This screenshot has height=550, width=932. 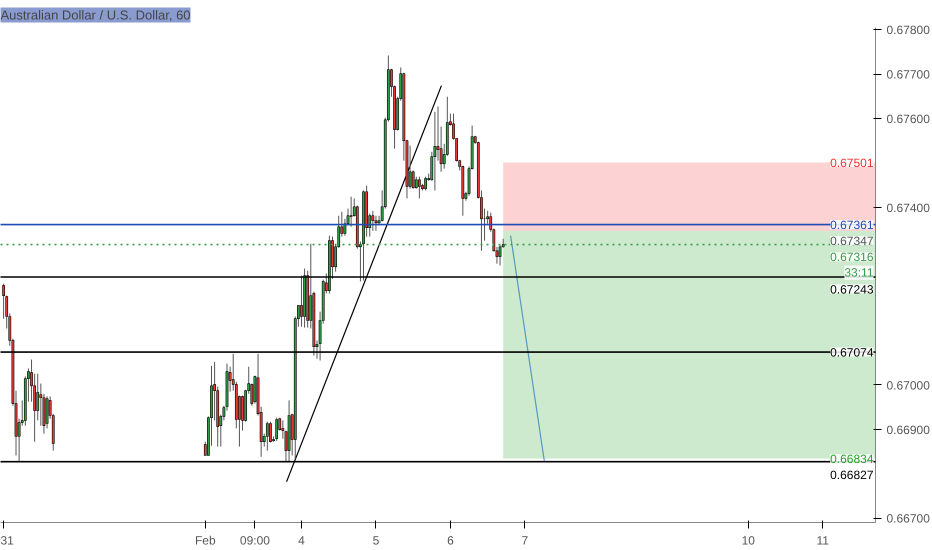 What do you see at coordinates (205, 541) in the screenshot?
I see `x-tick-label: Feb` at bounding box center [205, 541].